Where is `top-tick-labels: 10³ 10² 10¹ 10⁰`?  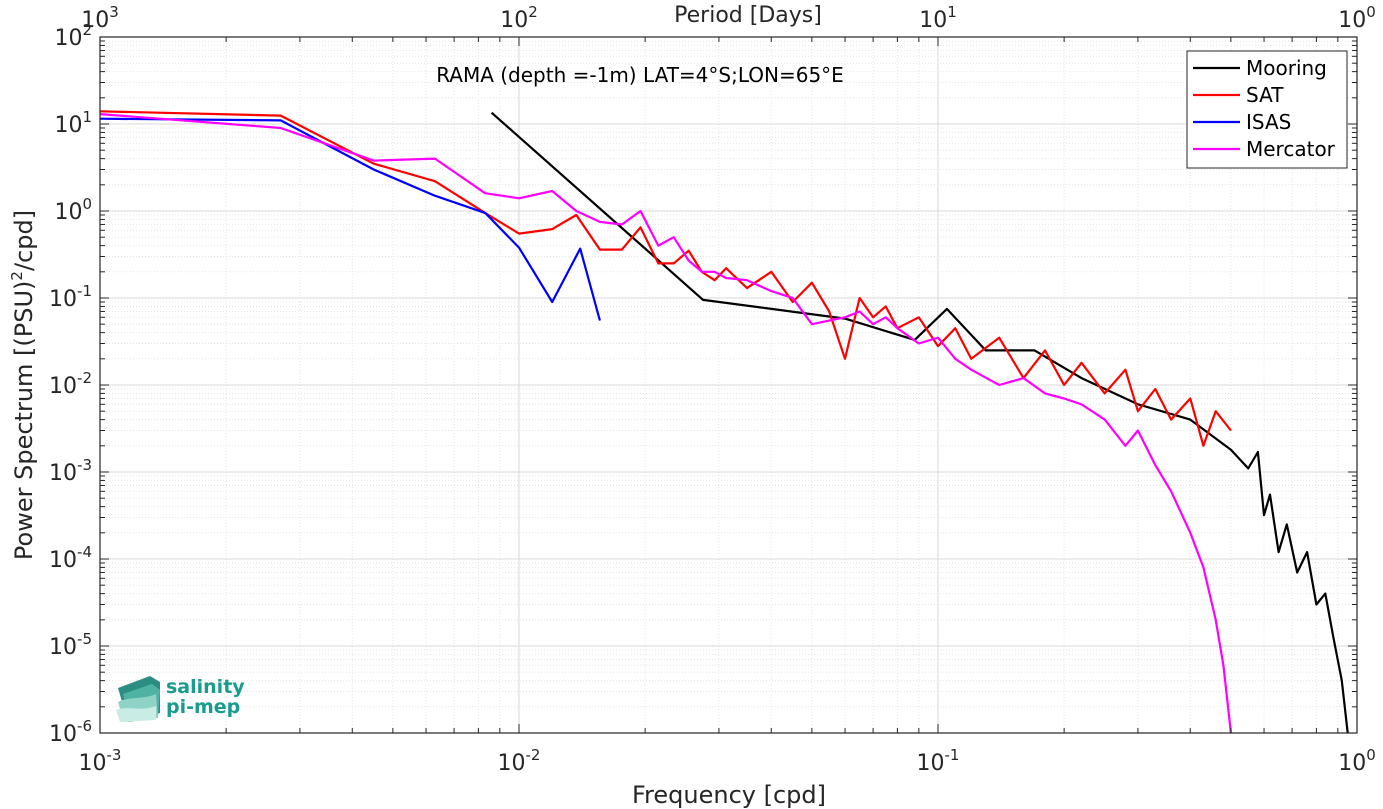
top-tick-labels: 10³ 10² 10¹ 10⁰ is located at coordinates (728, 18).